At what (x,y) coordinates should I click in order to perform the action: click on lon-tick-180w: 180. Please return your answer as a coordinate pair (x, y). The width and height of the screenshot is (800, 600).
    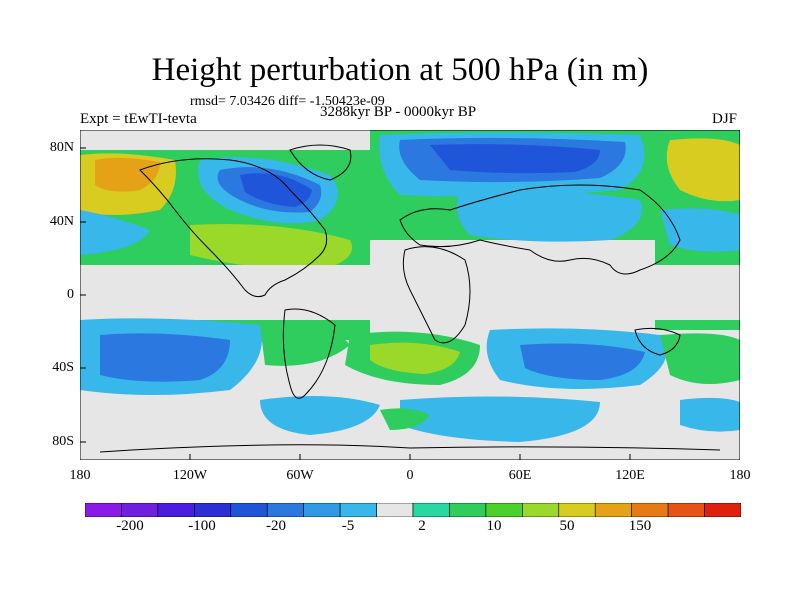
    Looking at the image, I should click on (80, 475).